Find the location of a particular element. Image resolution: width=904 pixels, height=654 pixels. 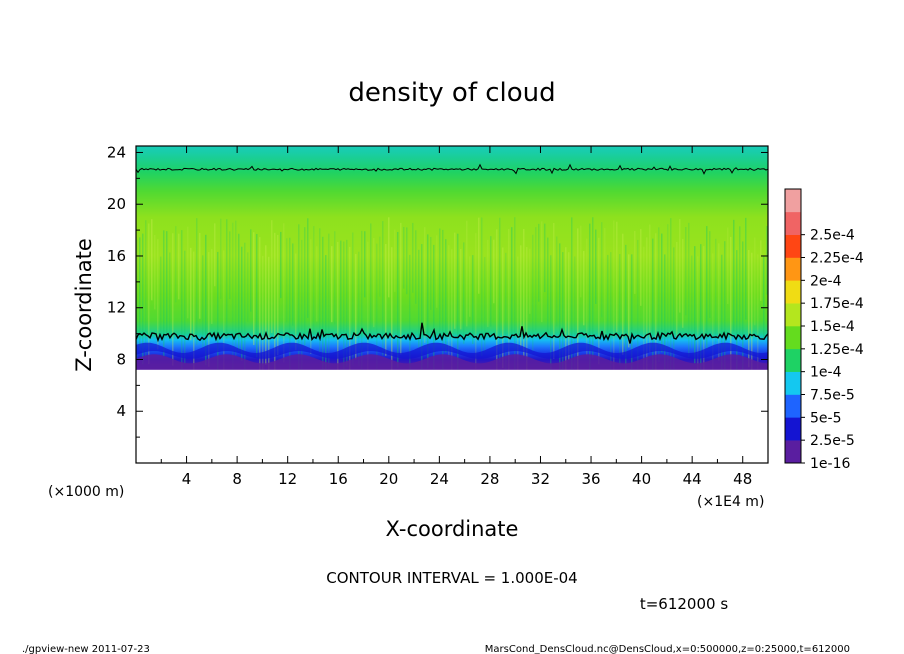

time-text: t=612000 s is located at coordinates (684, 604).